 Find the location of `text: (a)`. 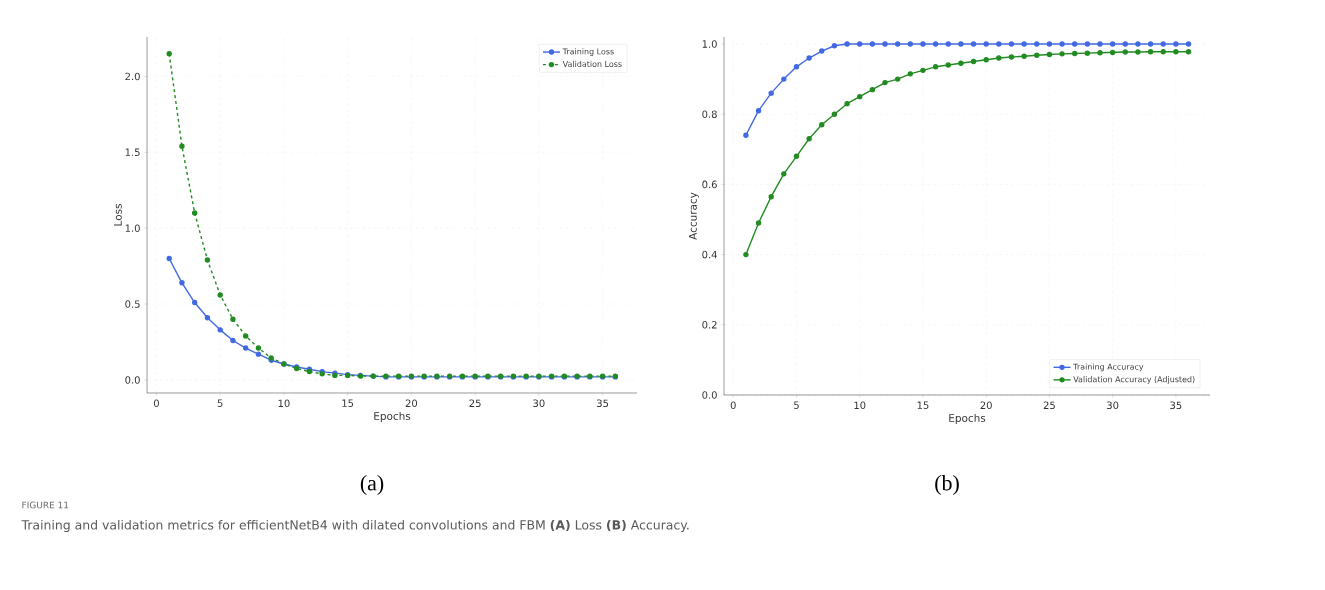

text: (a) is located at coordinates (372, 485).